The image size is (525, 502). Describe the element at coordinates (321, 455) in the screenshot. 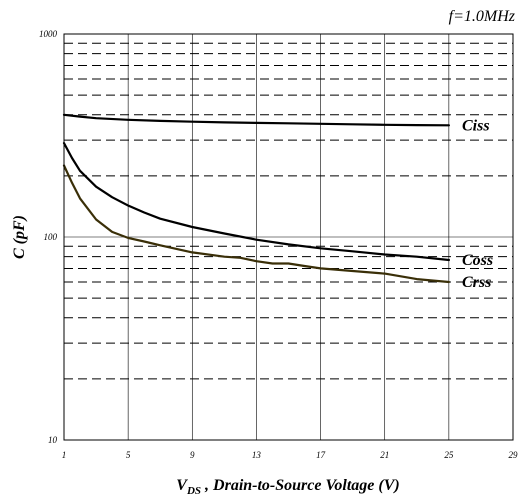

I see `x-tick-label: 17` at that location.